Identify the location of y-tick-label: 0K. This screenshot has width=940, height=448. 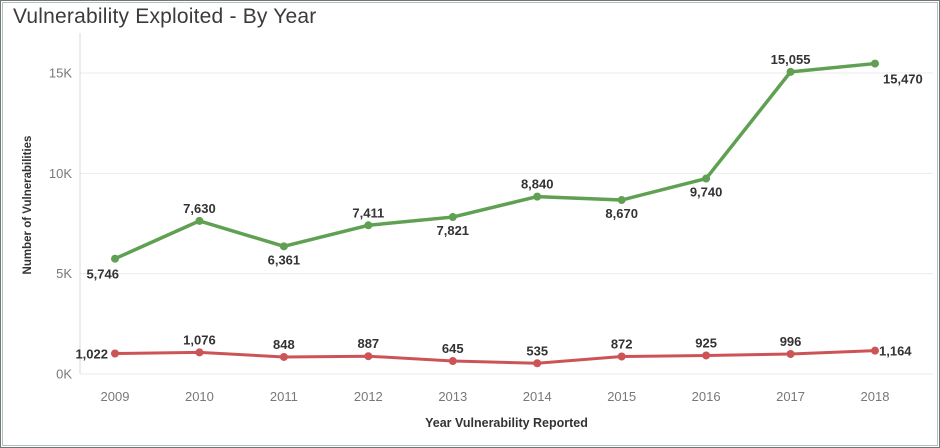
(64, 374).